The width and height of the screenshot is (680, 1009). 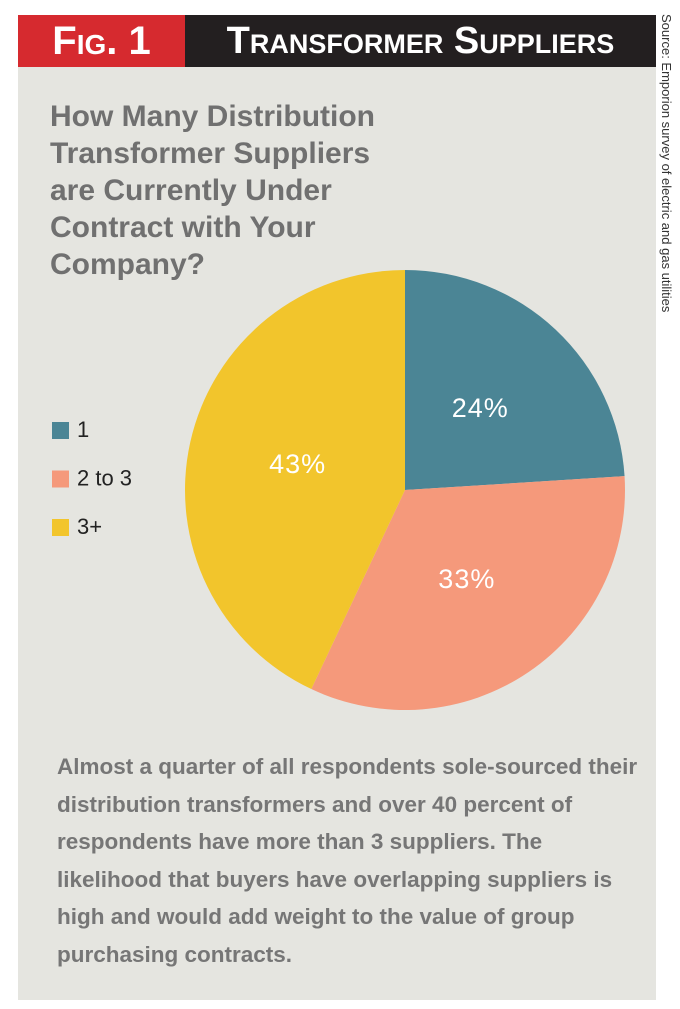 What do you see at coordinates (466, 579) in the screenshot?
I see `value-label: 33%` at bounding box center [466, 579].